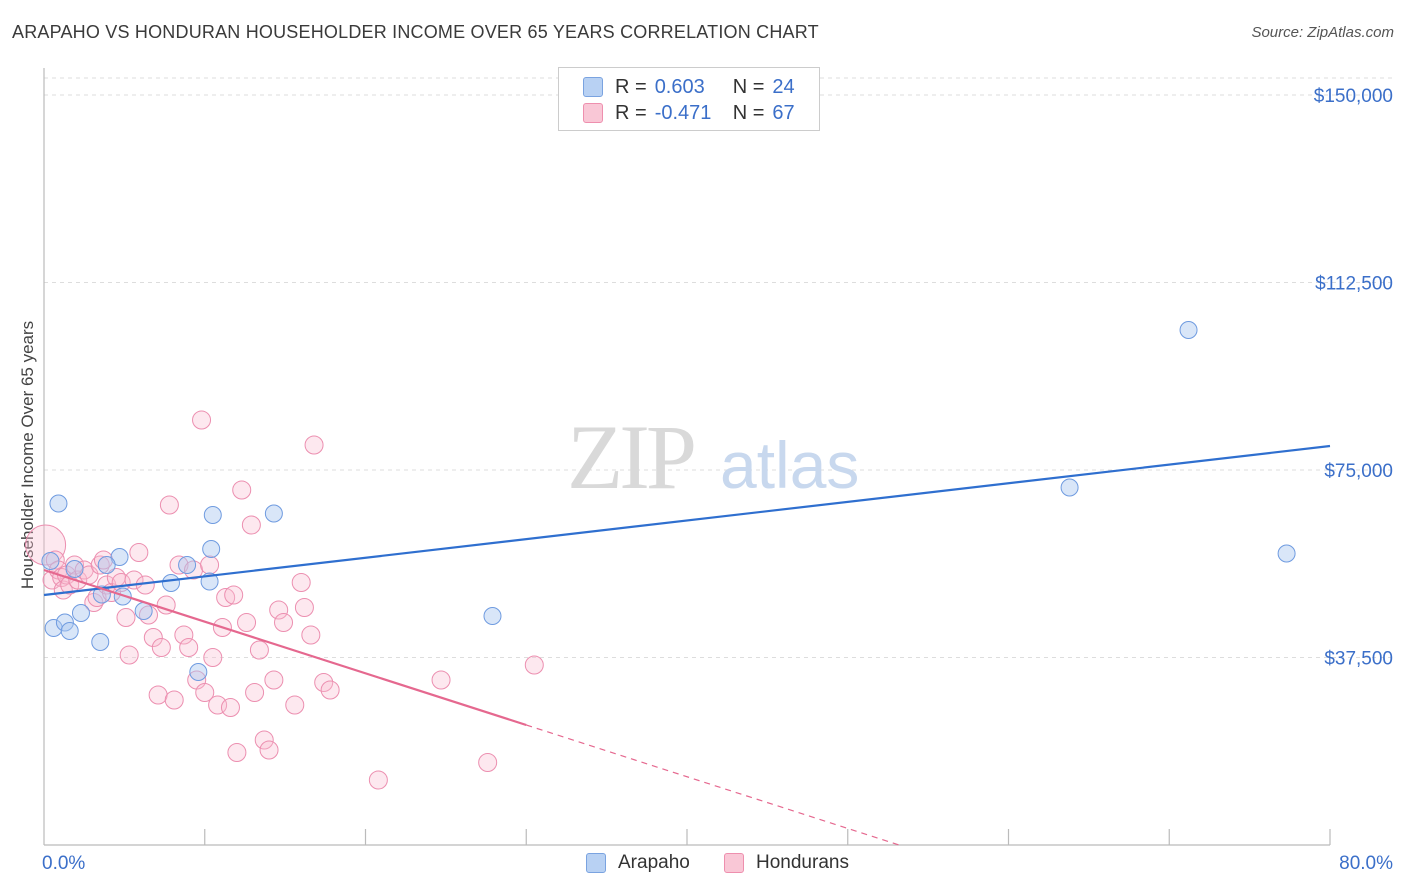 The width and height of the screenshot is (1406, 892). What do you see at coordinates (679, 86) in the screenshot?
I see `legend-r-value-arapaho: 0.603` at bounding box center [679, 86].